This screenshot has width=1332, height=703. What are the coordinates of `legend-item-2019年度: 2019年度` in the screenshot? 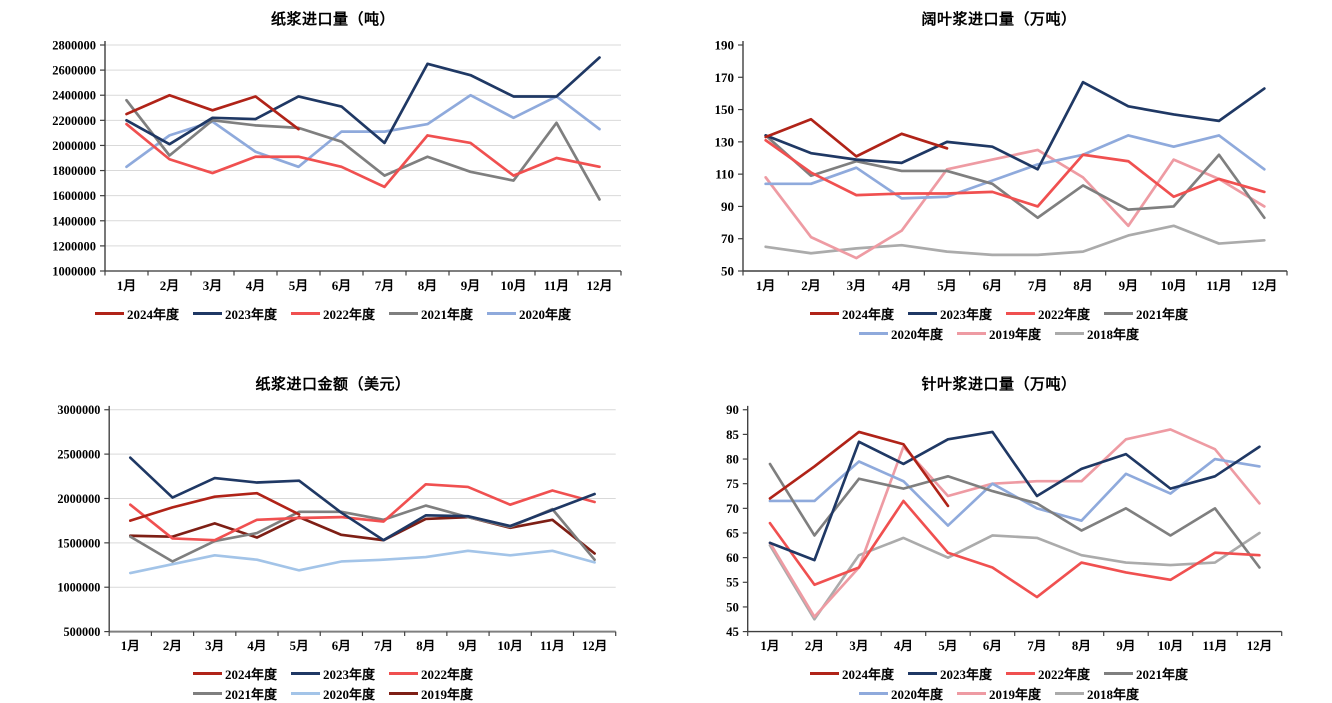 It's located at (998, 693).